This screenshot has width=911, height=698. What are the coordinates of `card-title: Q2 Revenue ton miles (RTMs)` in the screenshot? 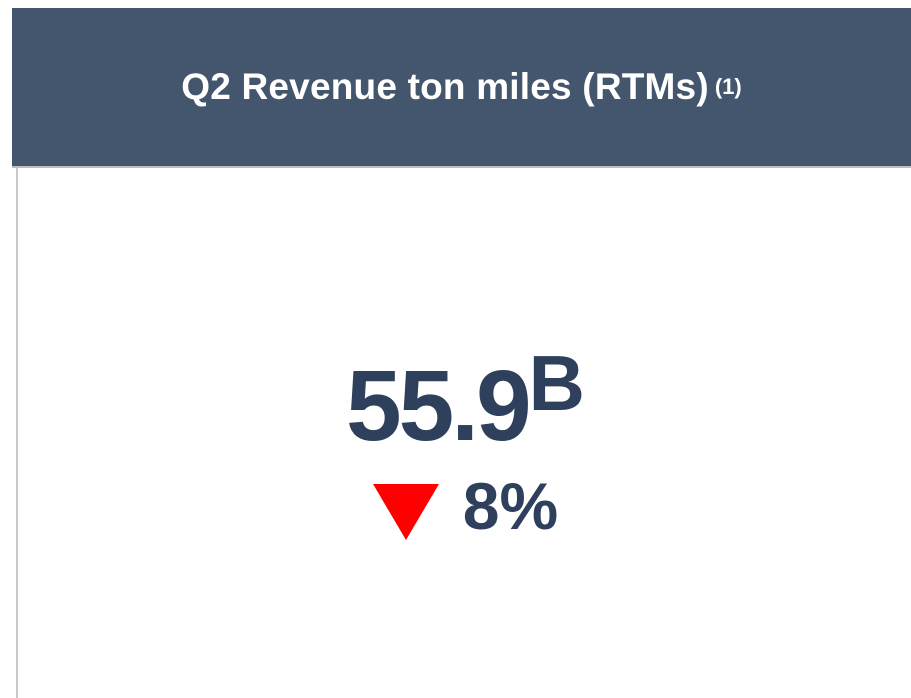 It's located at (445, 86).